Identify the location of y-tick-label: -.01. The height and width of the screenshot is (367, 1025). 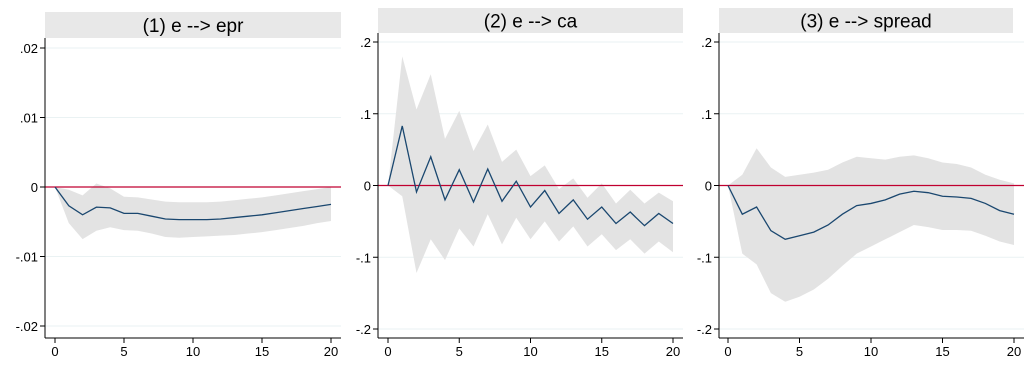
(27, 257).